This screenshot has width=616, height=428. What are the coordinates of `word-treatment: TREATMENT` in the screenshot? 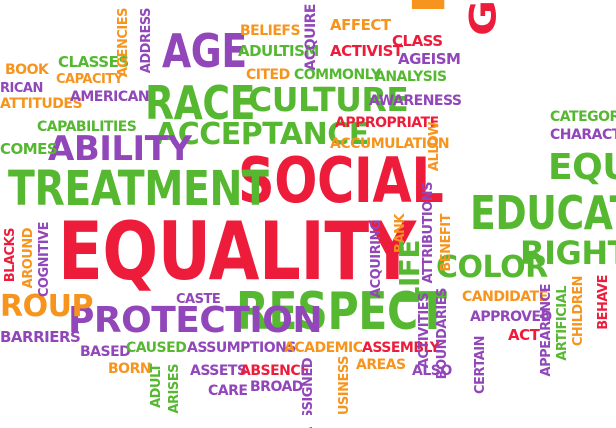 It's located at (138, 189).